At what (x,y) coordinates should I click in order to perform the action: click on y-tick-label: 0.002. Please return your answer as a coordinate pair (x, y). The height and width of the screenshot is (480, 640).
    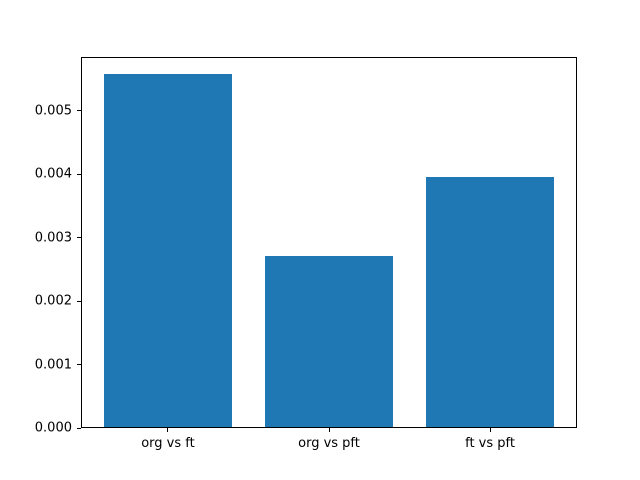
    Looking at the image, I should click on (53, 301).